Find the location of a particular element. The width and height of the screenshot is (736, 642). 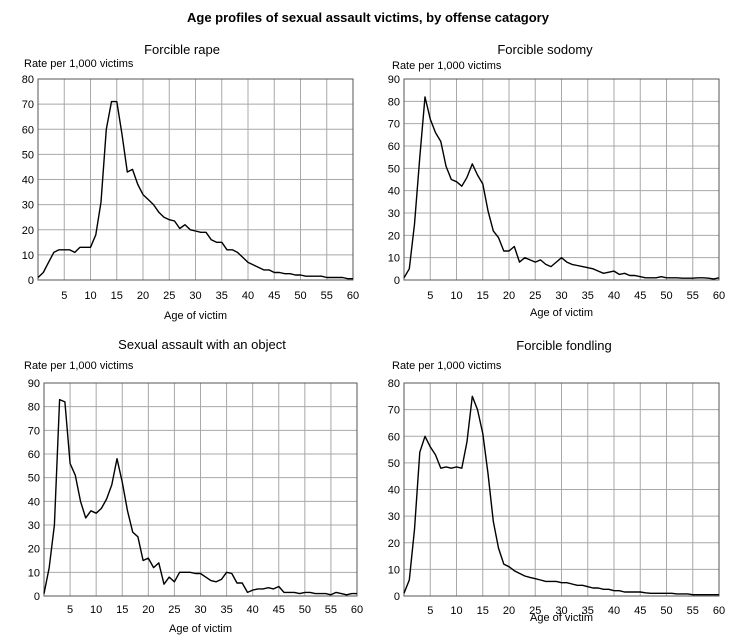

chart-title: Sexual assault with an object is located at coordinates (202, 344).